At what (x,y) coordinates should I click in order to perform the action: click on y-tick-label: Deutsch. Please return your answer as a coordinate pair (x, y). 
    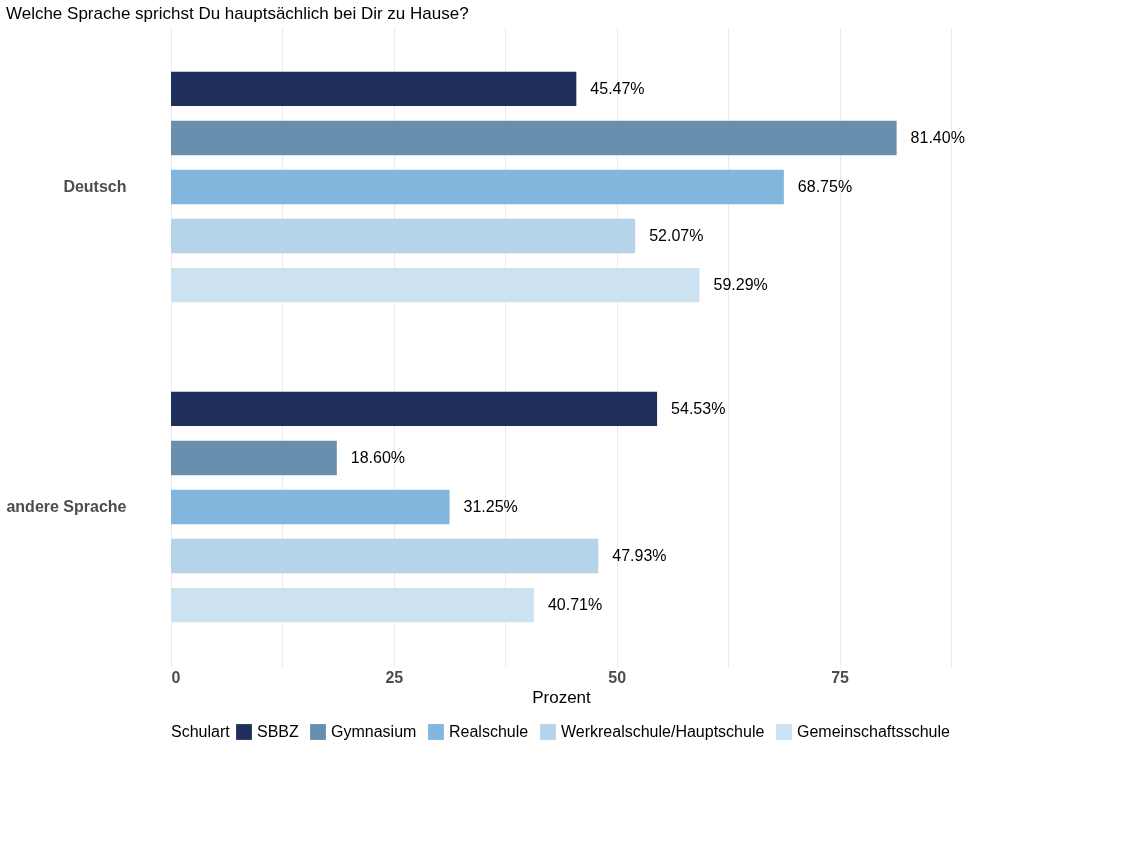
    Looking at the image, I should click on (95, 186).